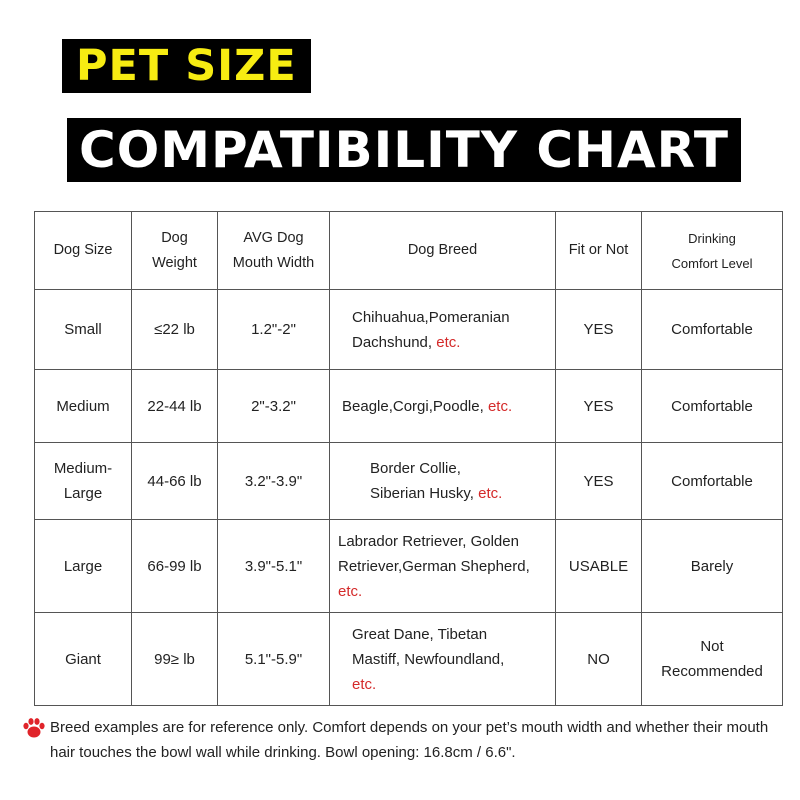 This screenshot has height=800, width=800. I want to click on cell-size: Medium- Large, so click(83, 481).